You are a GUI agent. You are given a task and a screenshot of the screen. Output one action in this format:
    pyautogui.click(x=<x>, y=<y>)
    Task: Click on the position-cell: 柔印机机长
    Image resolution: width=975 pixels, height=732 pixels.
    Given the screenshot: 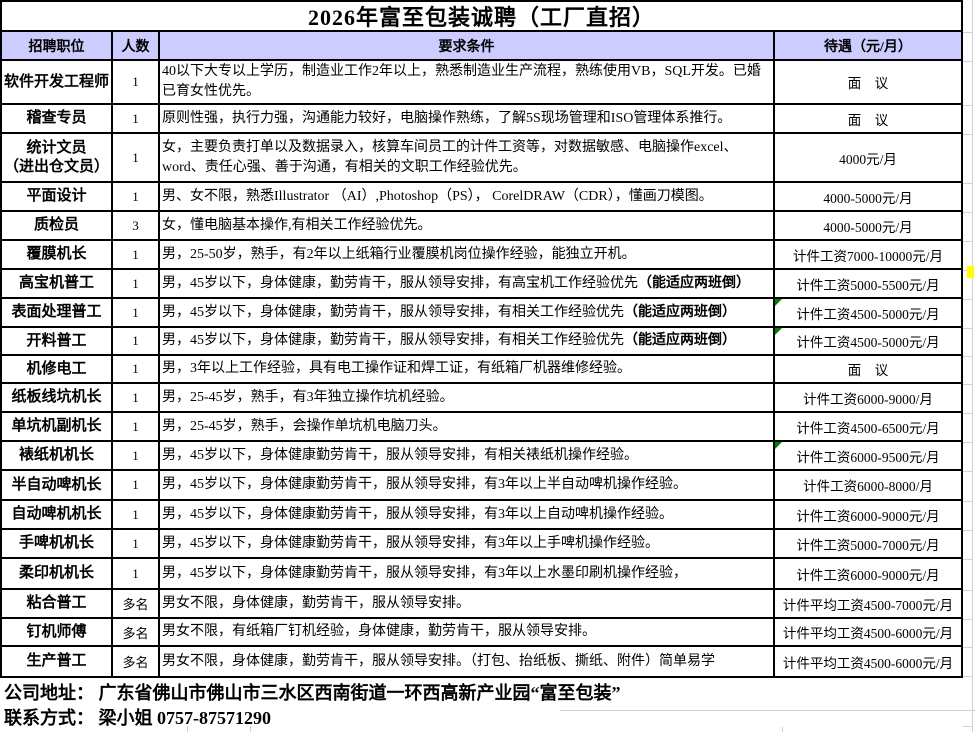 What is the action you would take?
    pyautogui.click(x=57, y=573)
    